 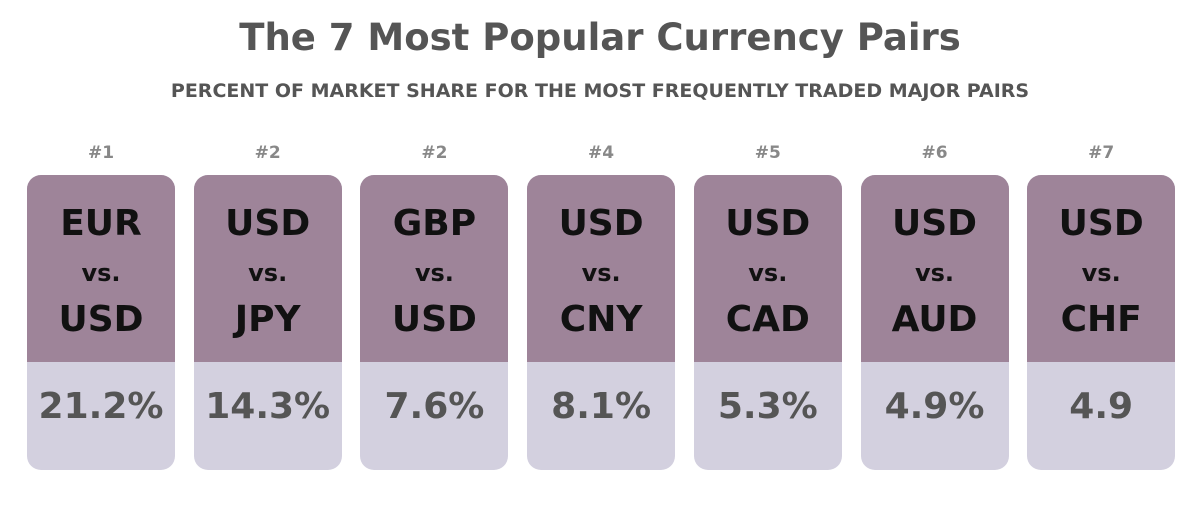 I want to click on title: The 7 Most Popular Currency Pairs, so click(x=600, y=37).